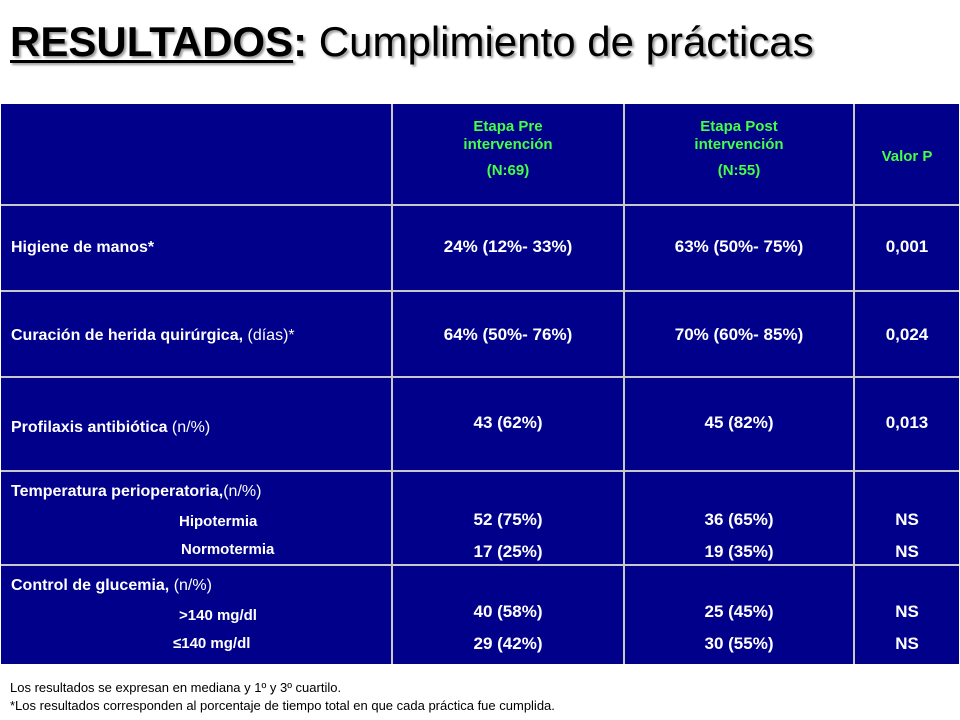 This screenshot has height=720, width=960. What do you see at coordinates (508, 126) in the screenshot?
I see `header-pre-line1: Etapa Pre` at bounding box center [508, 126].